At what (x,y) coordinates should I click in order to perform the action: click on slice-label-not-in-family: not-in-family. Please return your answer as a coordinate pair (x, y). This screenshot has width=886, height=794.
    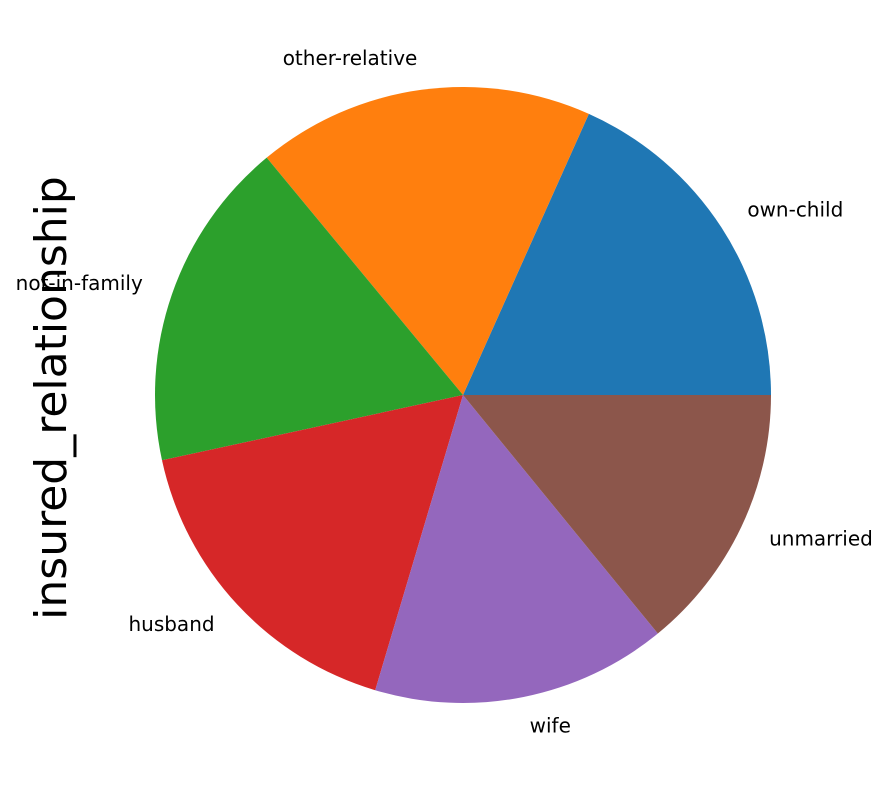
    Looking at the image, I should click on (79, 283).